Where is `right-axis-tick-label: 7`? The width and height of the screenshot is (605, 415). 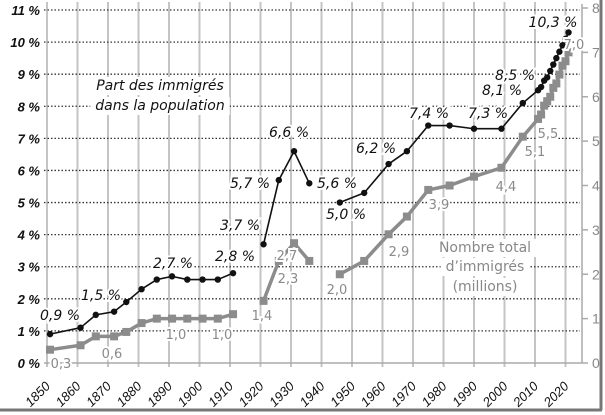 right-axis-tick-label: 7 is located at coordinates (596, 52).